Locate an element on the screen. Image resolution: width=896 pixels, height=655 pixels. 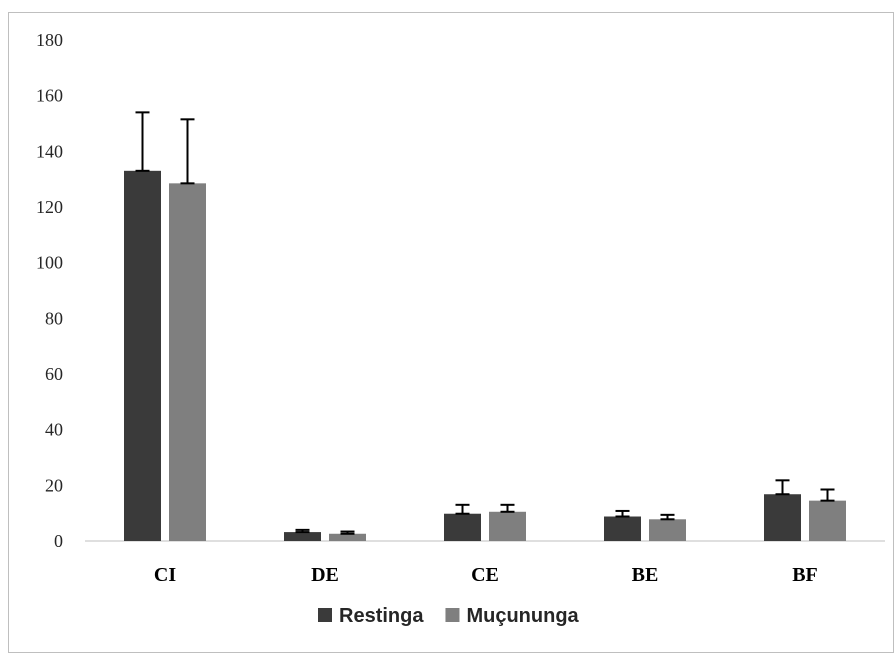
y-tick-label: 60 is located at coordinates (54, 374).